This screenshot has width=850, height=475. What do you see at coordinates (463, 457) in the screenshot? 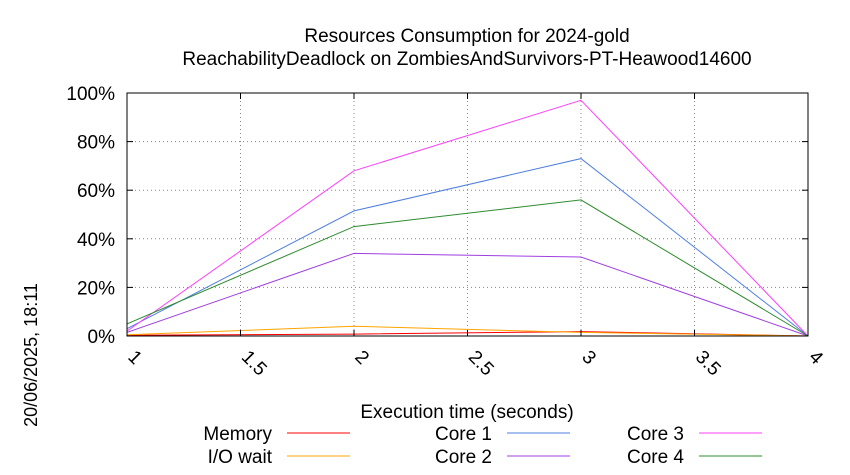
I see `legend-label-core-2: Core 2` at bounding box center [463, 457].